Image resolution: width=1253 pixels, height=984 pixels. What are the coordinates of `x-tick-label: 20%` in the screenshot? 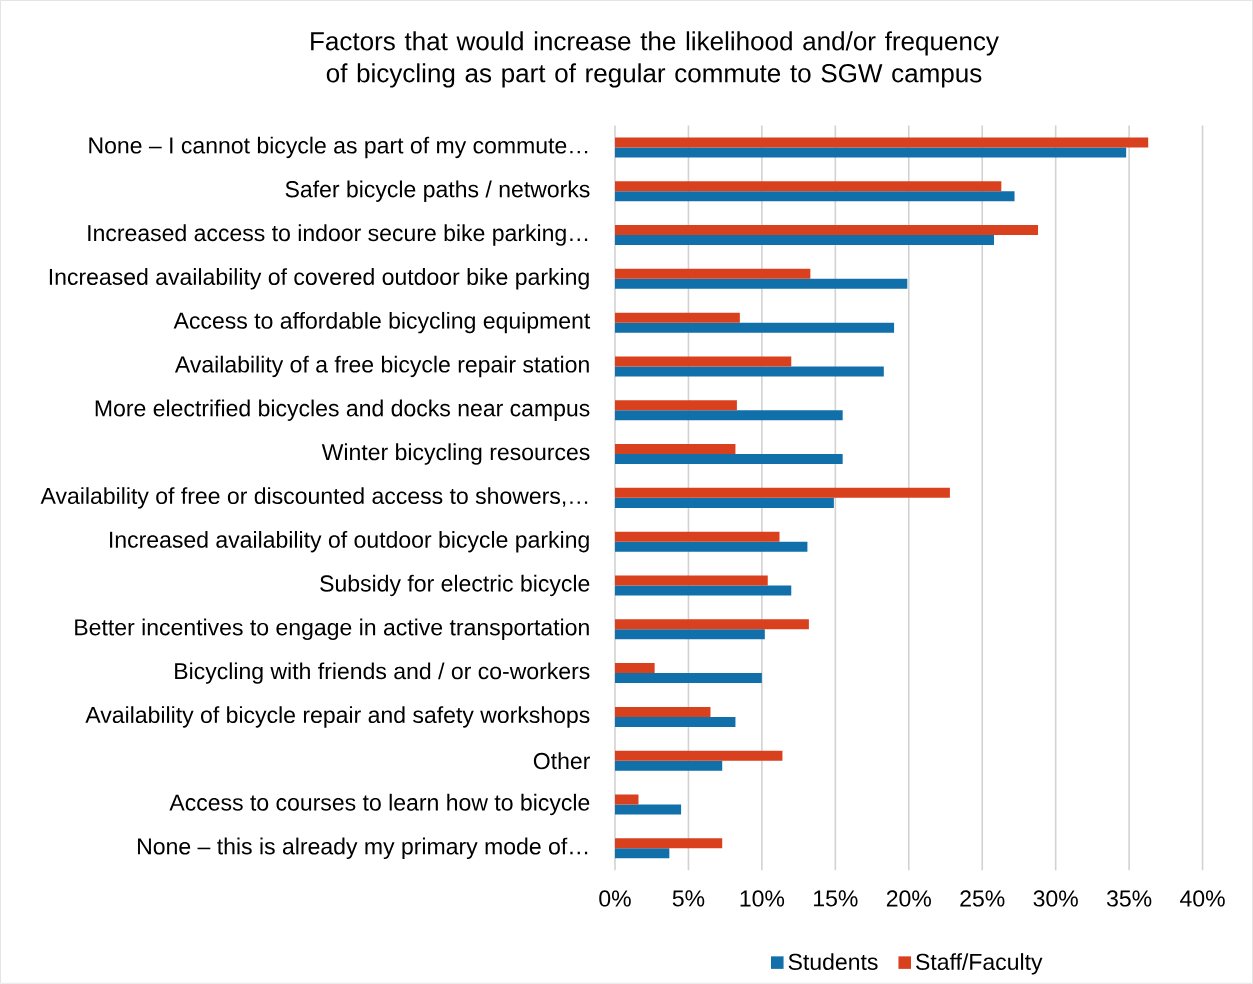 It's located at (908, 898).